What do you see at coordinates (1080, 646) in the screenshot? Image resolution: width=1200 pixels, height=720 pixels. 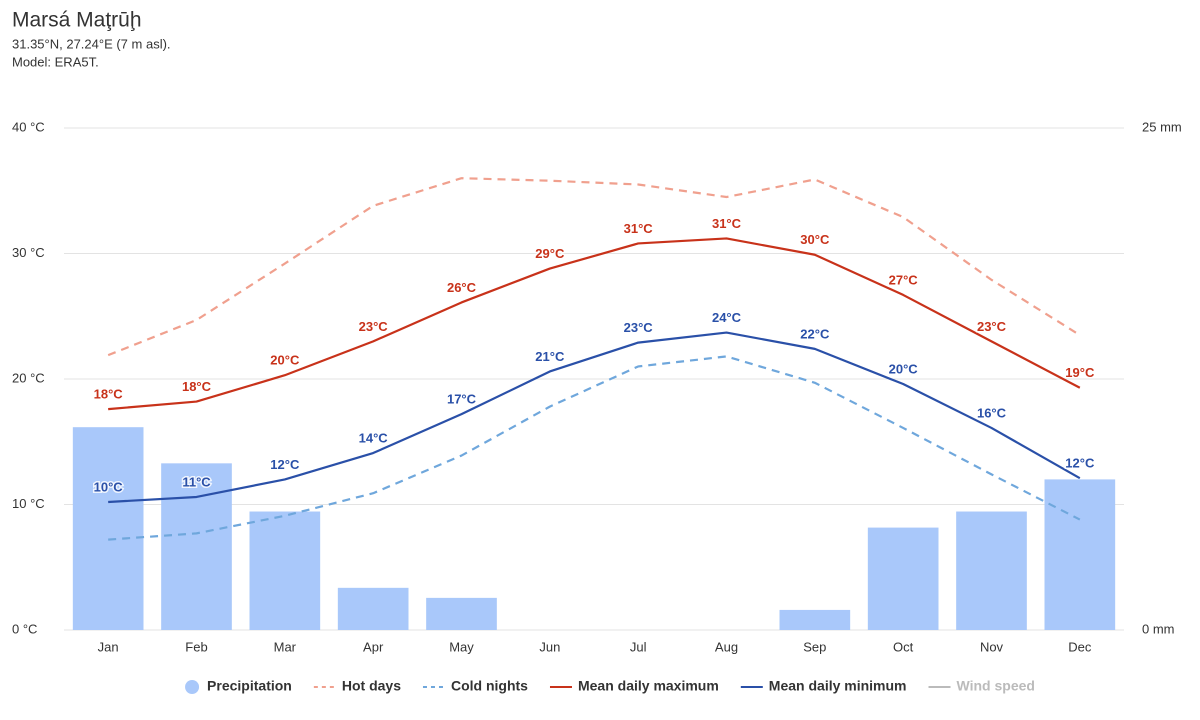 I see `x-tick-label: Dec` at bounding box center [1080, 646].